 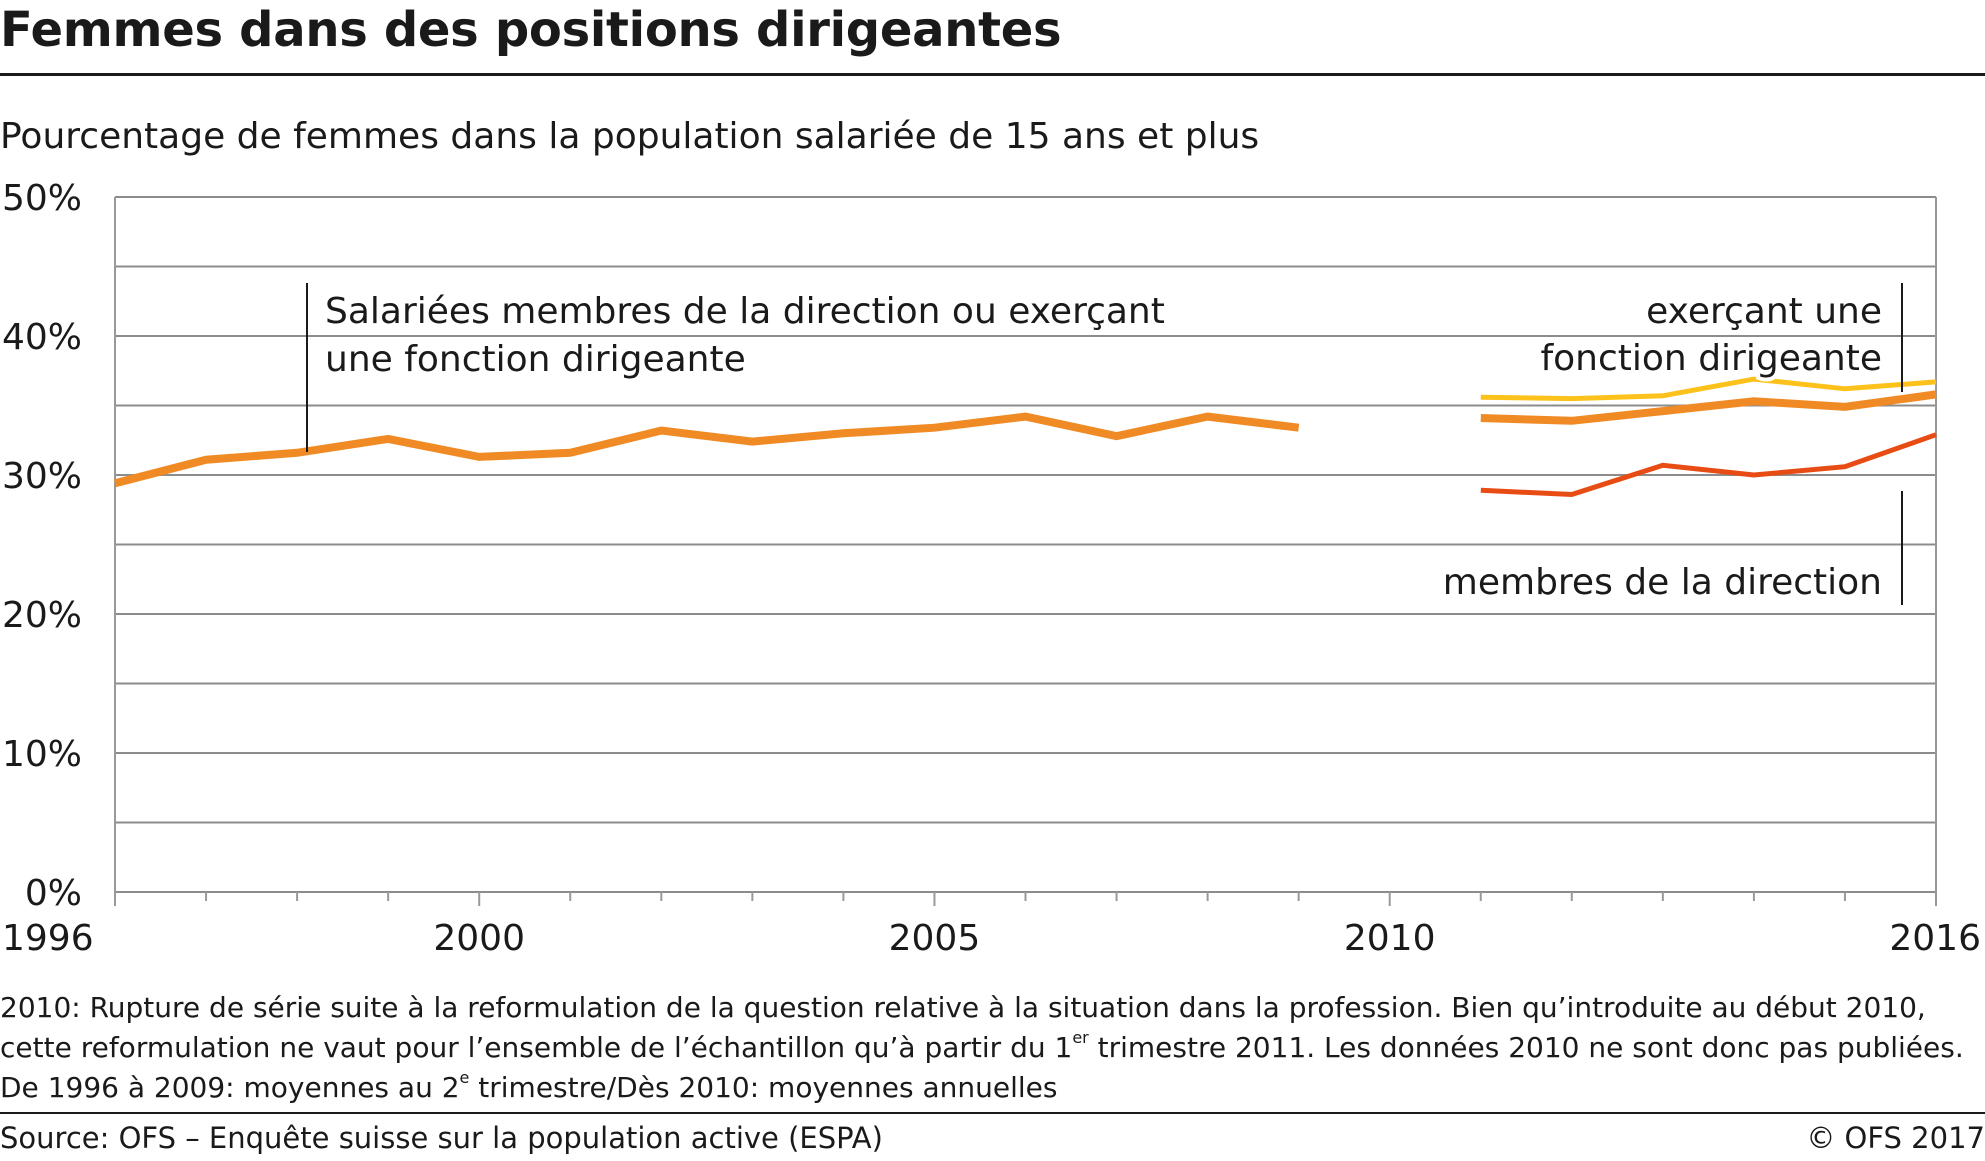 What do you see at coordinates (230, 1087) in the screenshot?
I see `note-line-3a: De 1996 à 2009: moyennes au 2` at bounding box center [230, 1087].